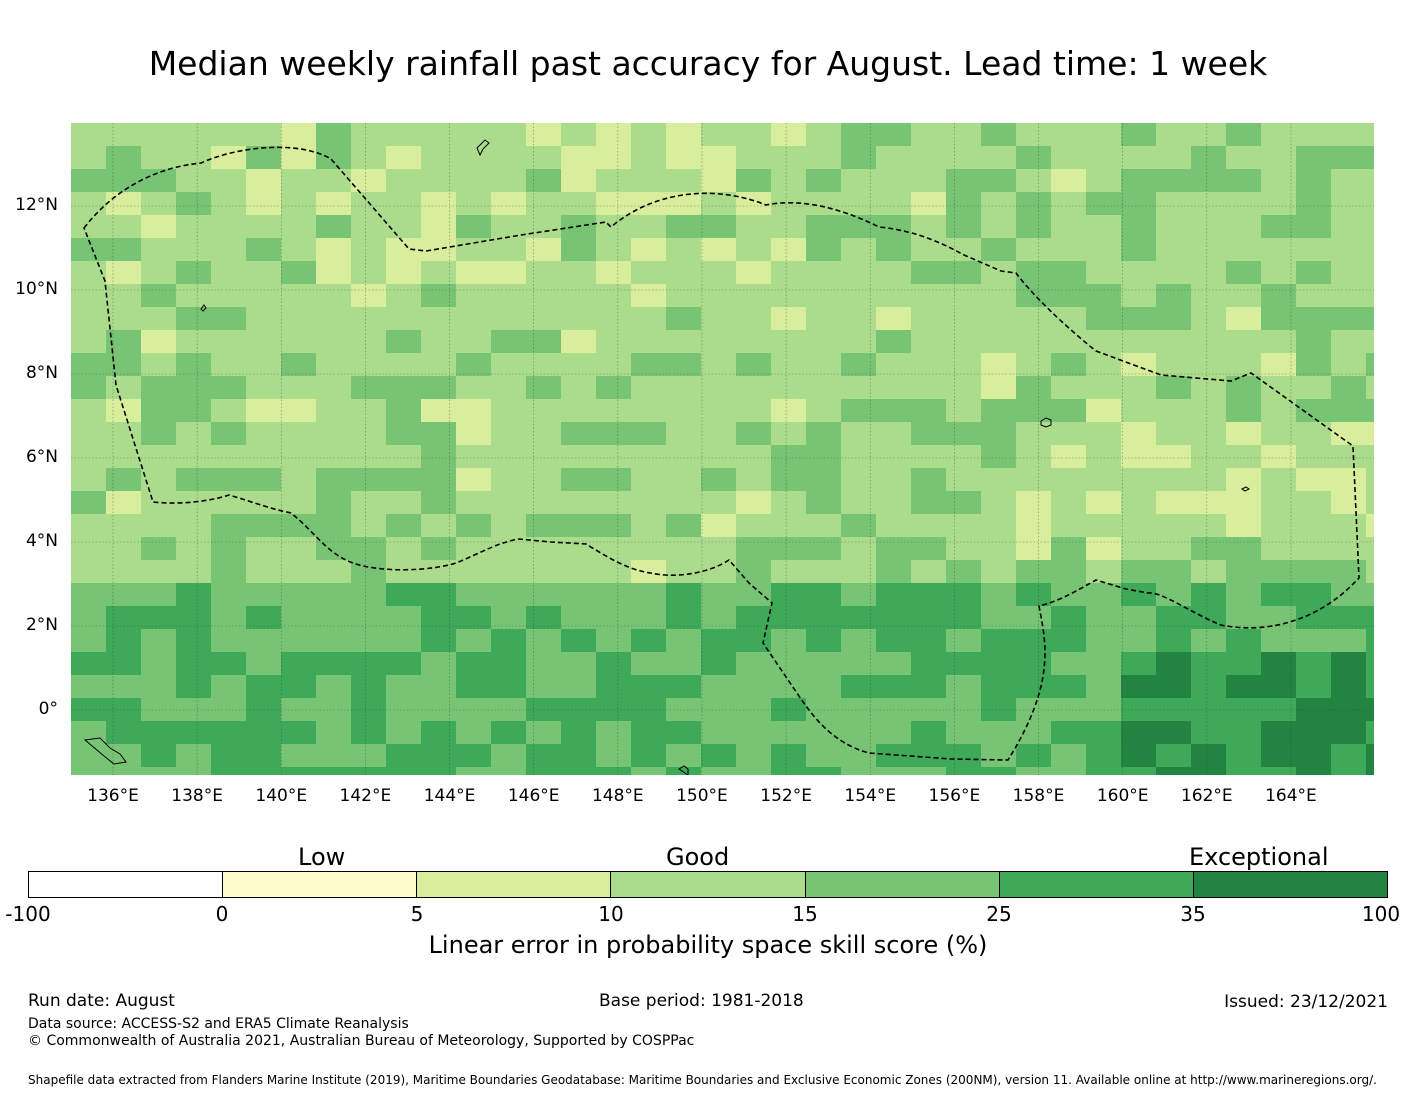 Image resolution: width=1416 pixels, height=1095 pixels. What do you see at coordinates (417, 914) in the screenshot?
I see `colorbar-tick: 5` at bounding box center [417, 914].